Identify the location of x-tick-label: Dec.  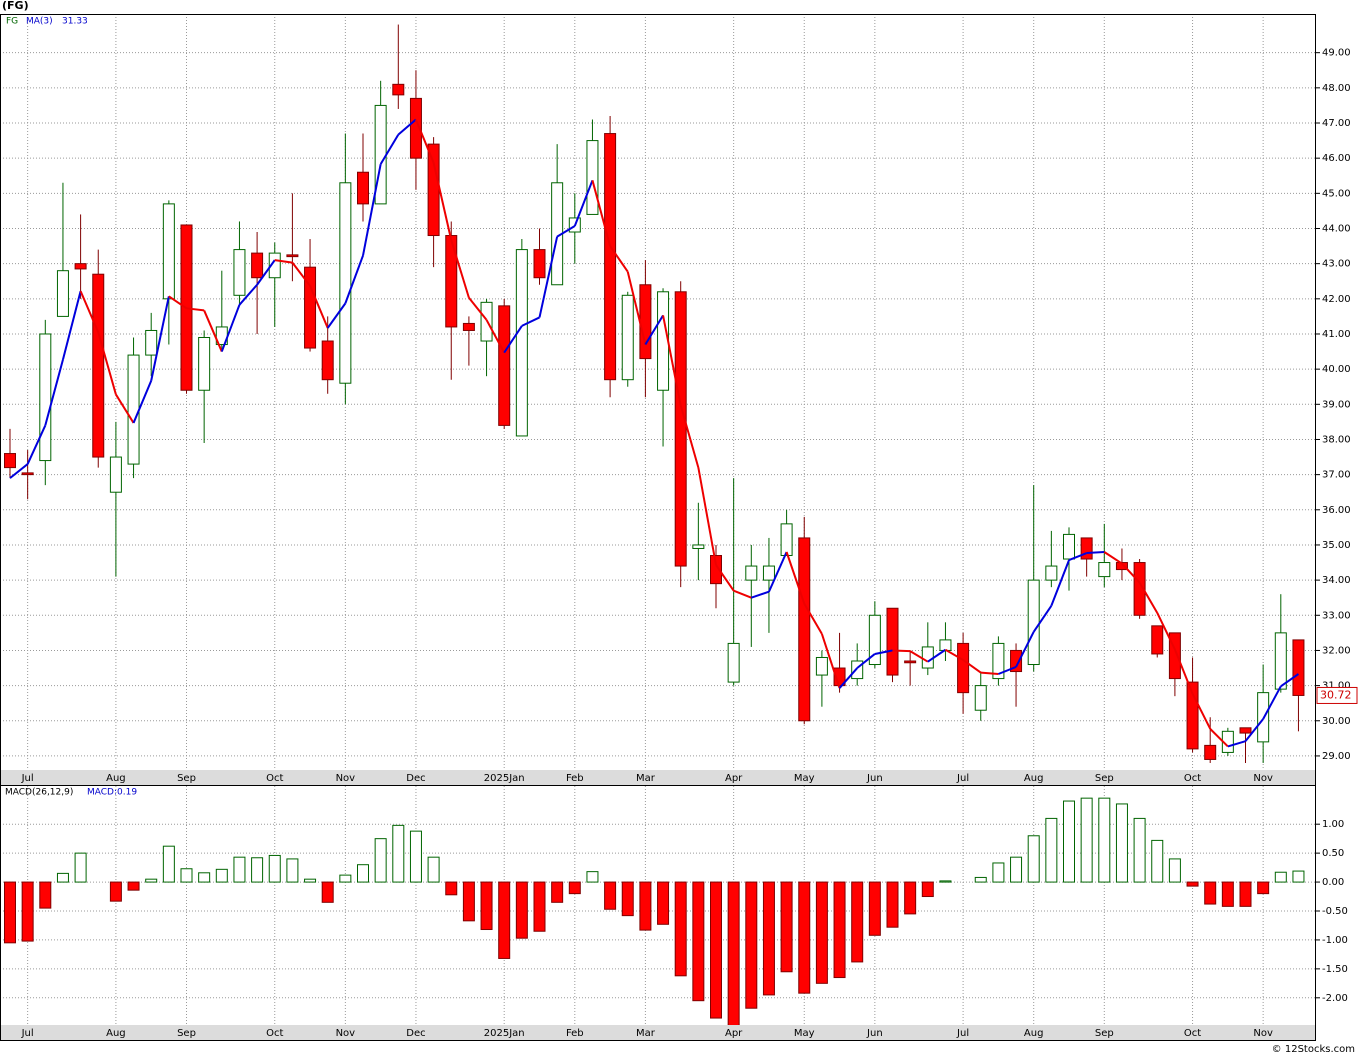
(415, 778).